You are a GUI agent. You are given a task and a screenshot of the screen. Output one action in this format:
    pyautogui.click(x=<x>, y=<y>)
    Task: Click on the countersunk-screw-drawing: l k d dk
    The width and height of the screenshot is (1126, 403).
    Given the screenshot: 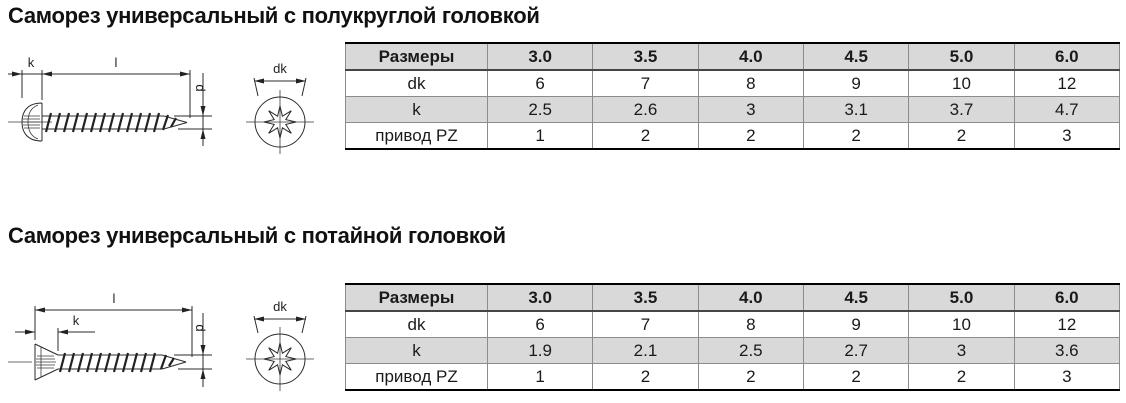 What is the action you would take?
    pyautogui.click(x=161, y=341)
    